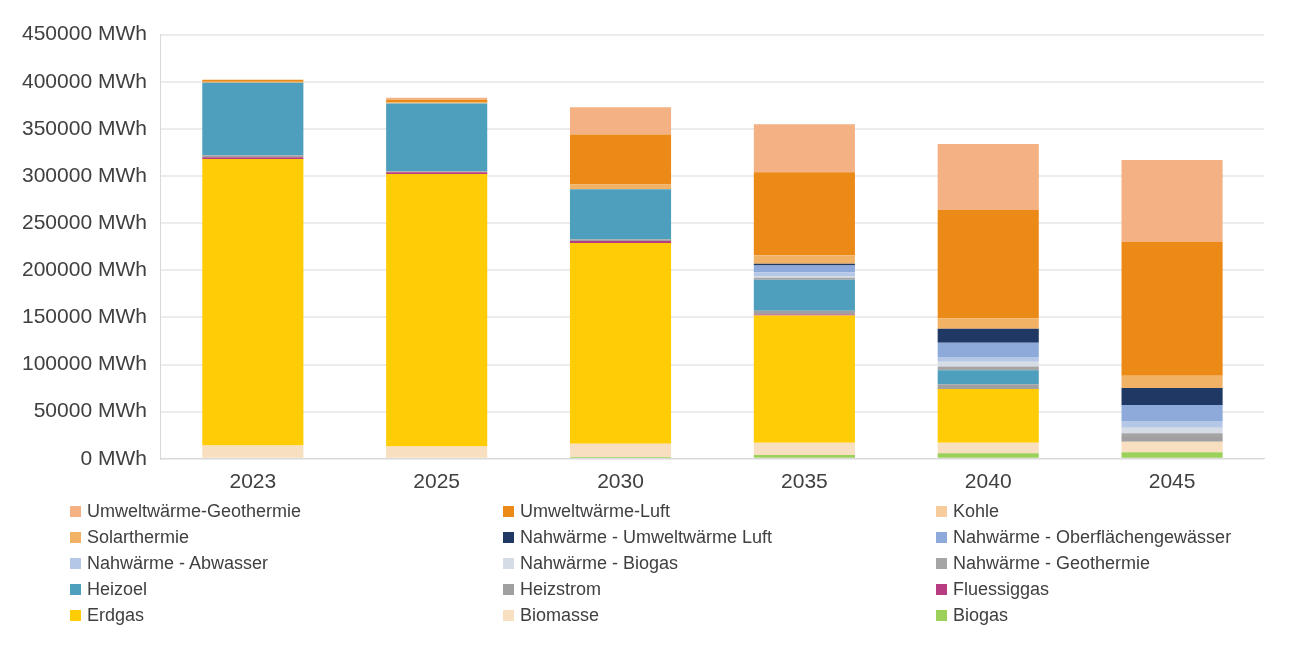 The image size is (1299, 645). What do you see at coordinates (560, 615) in the screenshot?
I see `legend-label: Biomasse` at bounding box center [560, 615].